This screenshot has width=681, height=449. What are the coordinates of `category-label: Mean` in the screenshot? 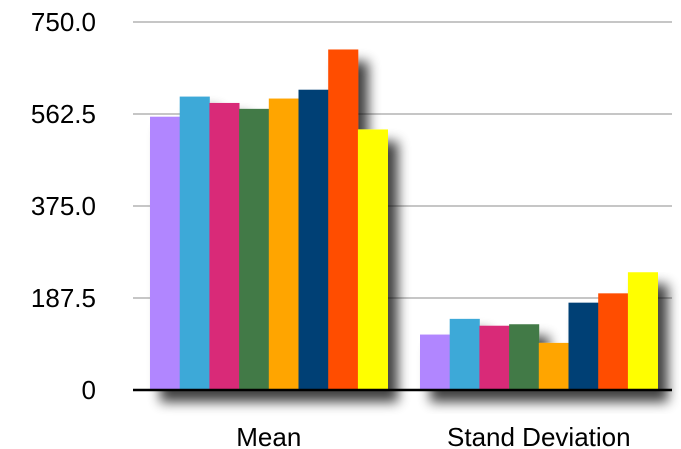 It's located at (268, 435).